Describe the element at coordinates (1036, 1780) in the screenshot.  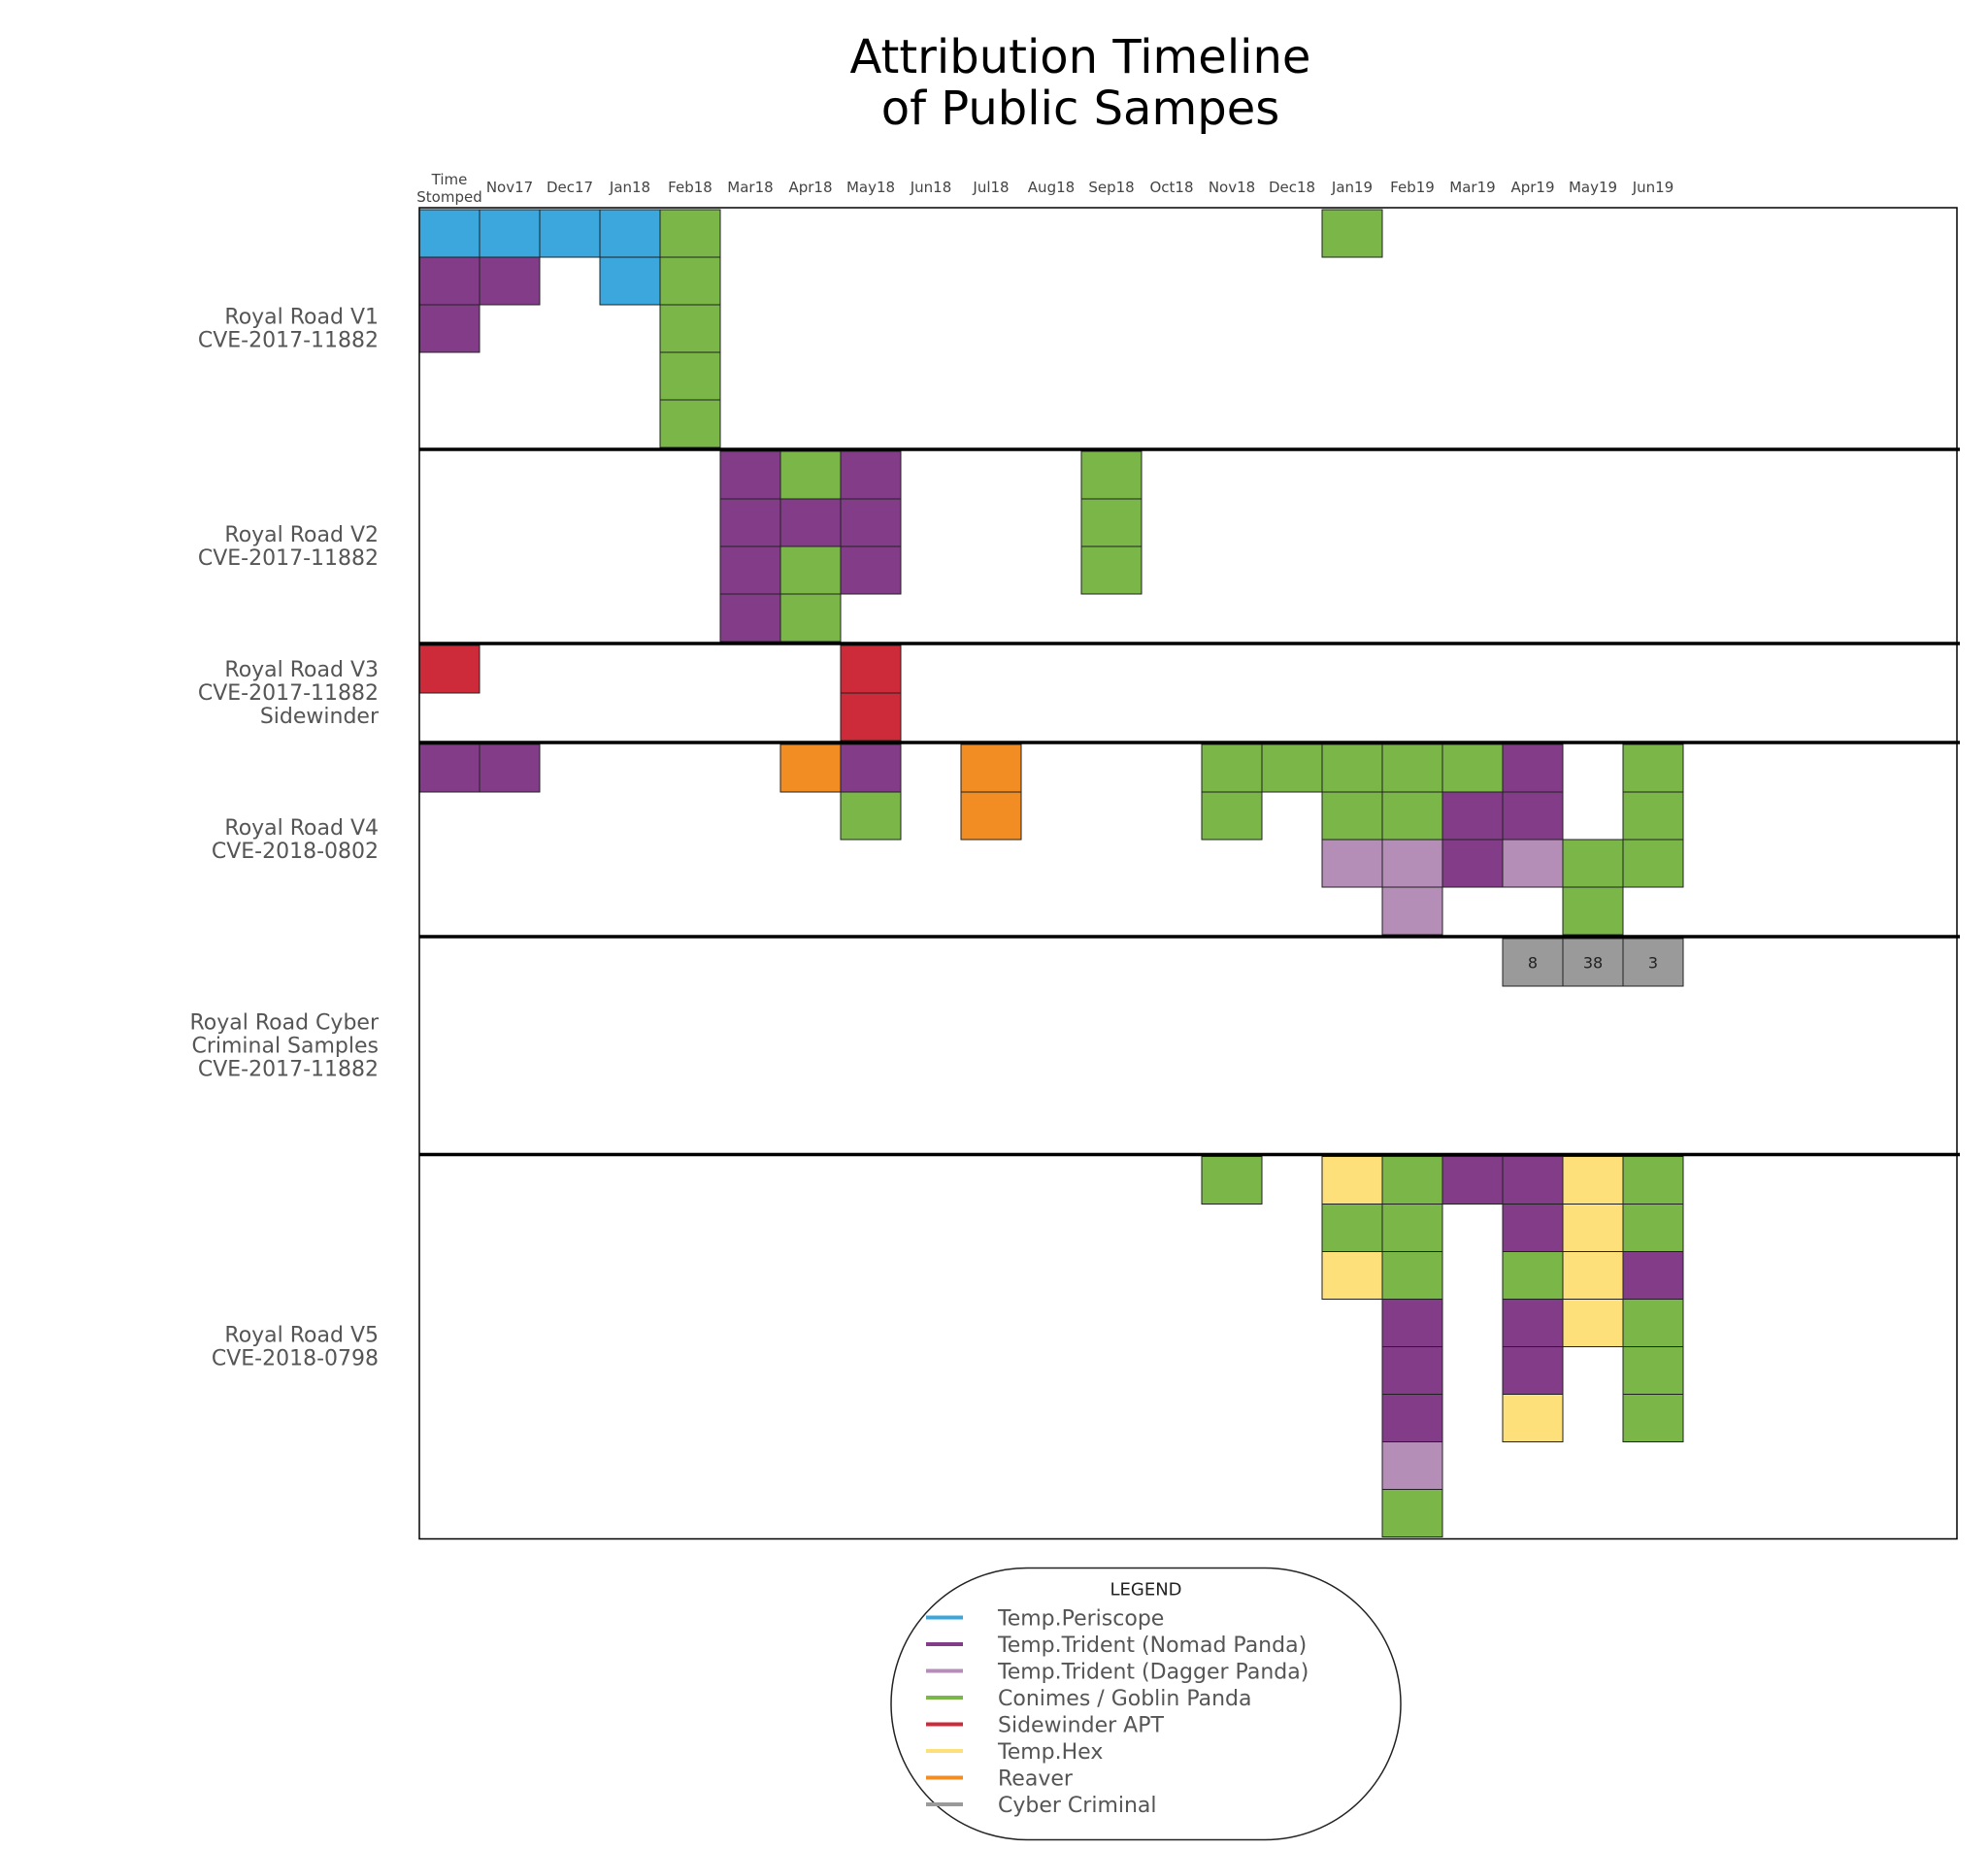
I see `legend-entry-label: Reaver` at that location.